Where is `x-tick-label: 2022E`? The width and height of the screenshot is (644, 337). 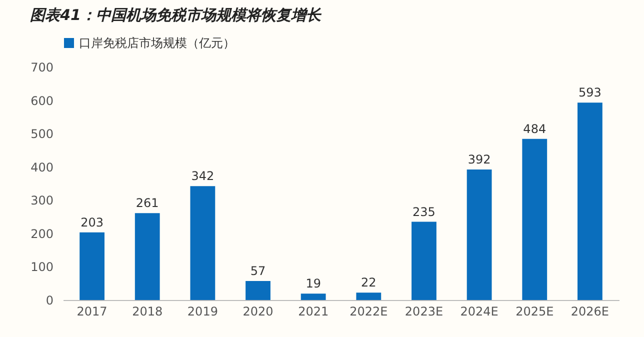
x-tick-label: 2022E is located at coordinates (369, 311).